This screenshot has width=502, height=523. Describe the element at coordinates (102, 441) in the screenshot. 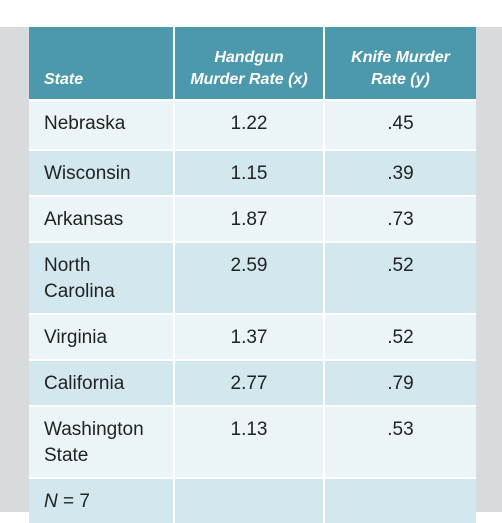

I see `cell-state: Washington State` at that location.